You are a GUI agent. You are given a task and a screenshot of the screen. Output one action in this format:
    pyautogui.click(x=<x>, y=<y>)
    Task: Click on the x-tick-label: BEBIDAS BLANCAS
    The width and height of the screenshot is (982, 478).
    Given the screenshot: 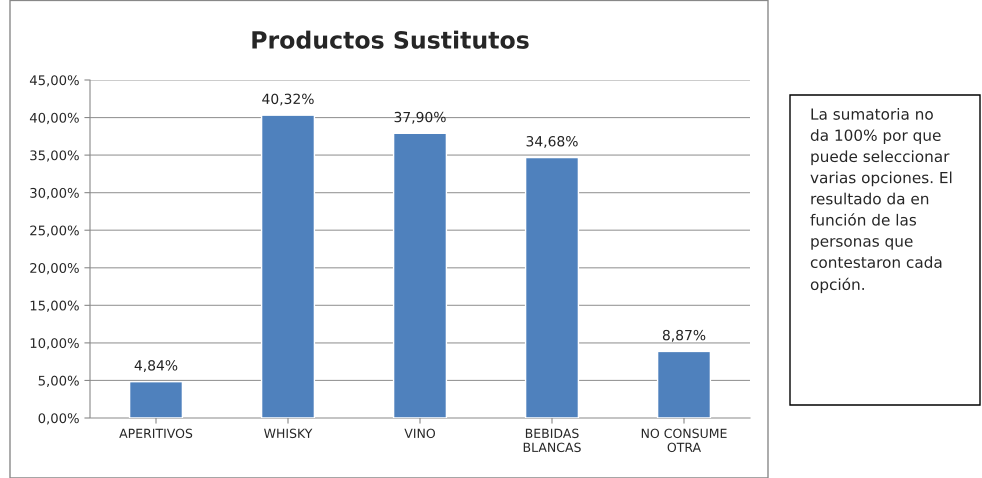 What is the action you would take?
    pyautogui.click(x=552, y=440)
    